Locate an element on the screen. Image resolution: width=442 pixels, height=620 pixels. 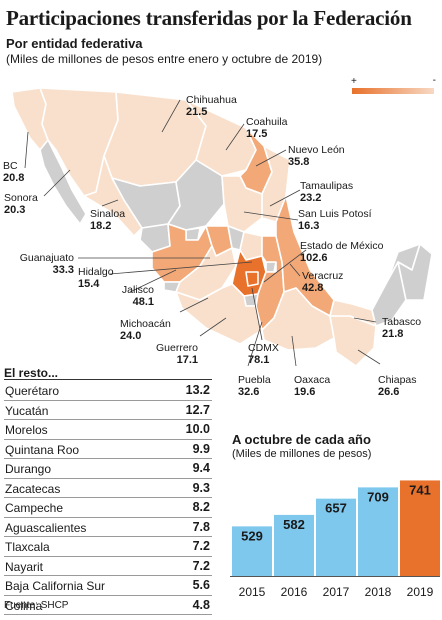
table-row: Morelos 10.0 is located at coordinates (108, 430).